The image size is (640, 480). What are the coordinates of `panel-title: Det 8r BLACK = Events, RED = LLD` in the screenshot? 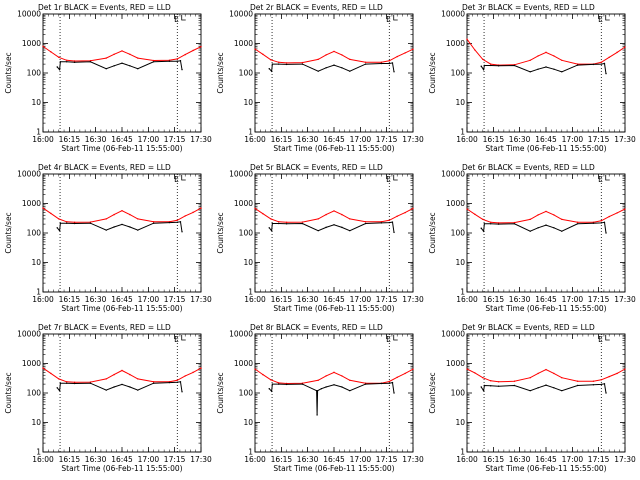 It's located at (316, 327).